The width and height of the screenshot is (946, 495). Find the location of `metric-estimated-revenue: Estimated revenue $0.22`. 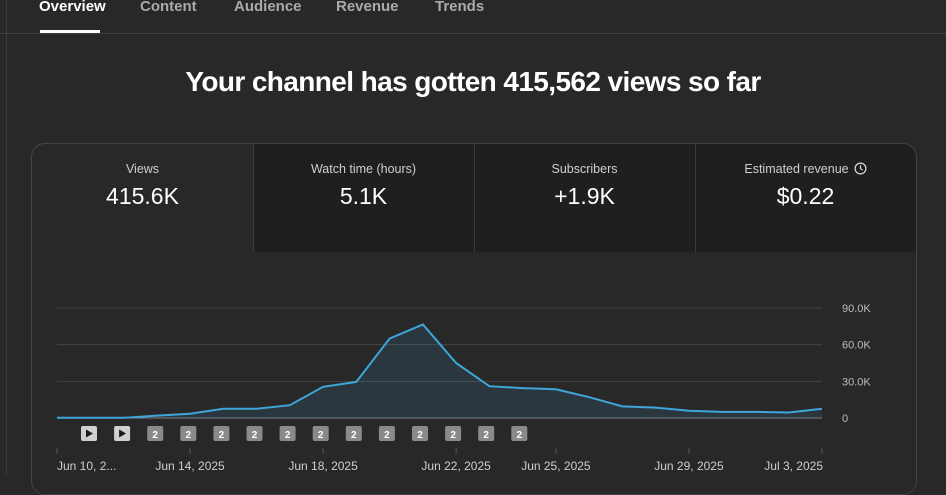

metric-estimated-revenue: Estimated revenue $0.22 is located at coordinates (805, 198).